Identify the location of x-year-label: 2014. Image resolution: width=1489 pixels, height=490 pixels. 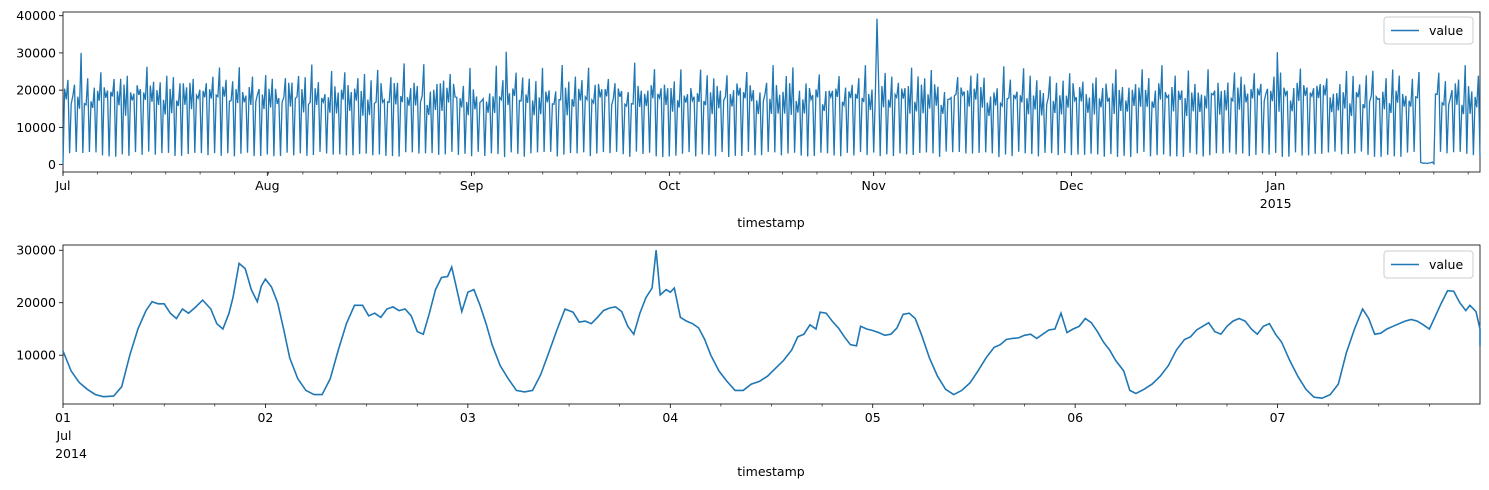
(71, 453).